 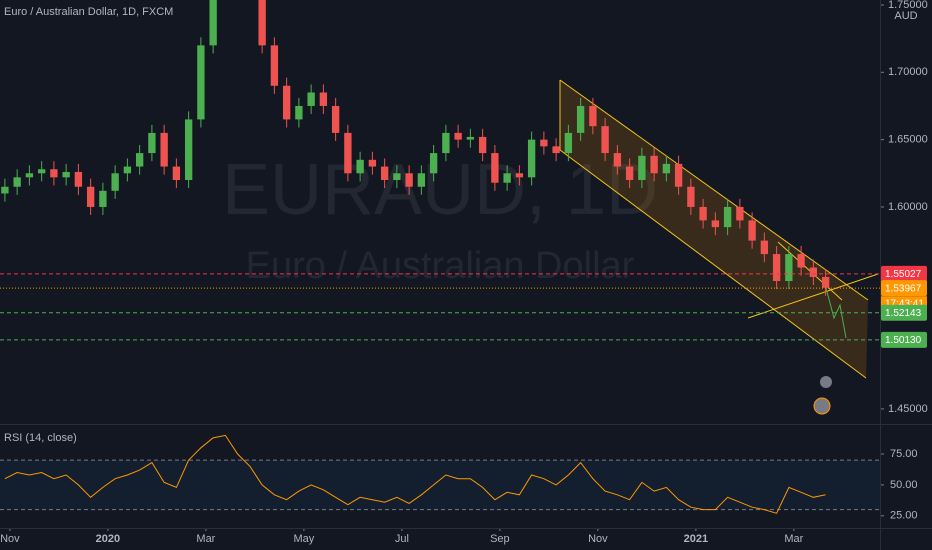 I want to click on channel-upper, so click(x=714, y=190).